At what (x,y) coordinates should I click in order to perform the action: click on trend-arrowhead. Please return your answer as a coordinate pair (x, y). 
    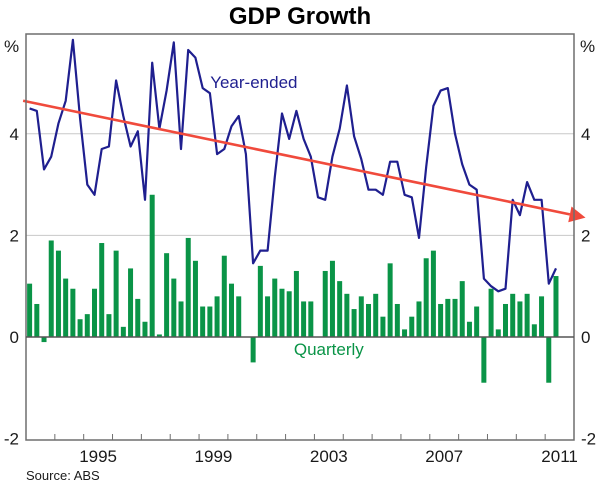
    Looking at the image, I should click on (577, 214).